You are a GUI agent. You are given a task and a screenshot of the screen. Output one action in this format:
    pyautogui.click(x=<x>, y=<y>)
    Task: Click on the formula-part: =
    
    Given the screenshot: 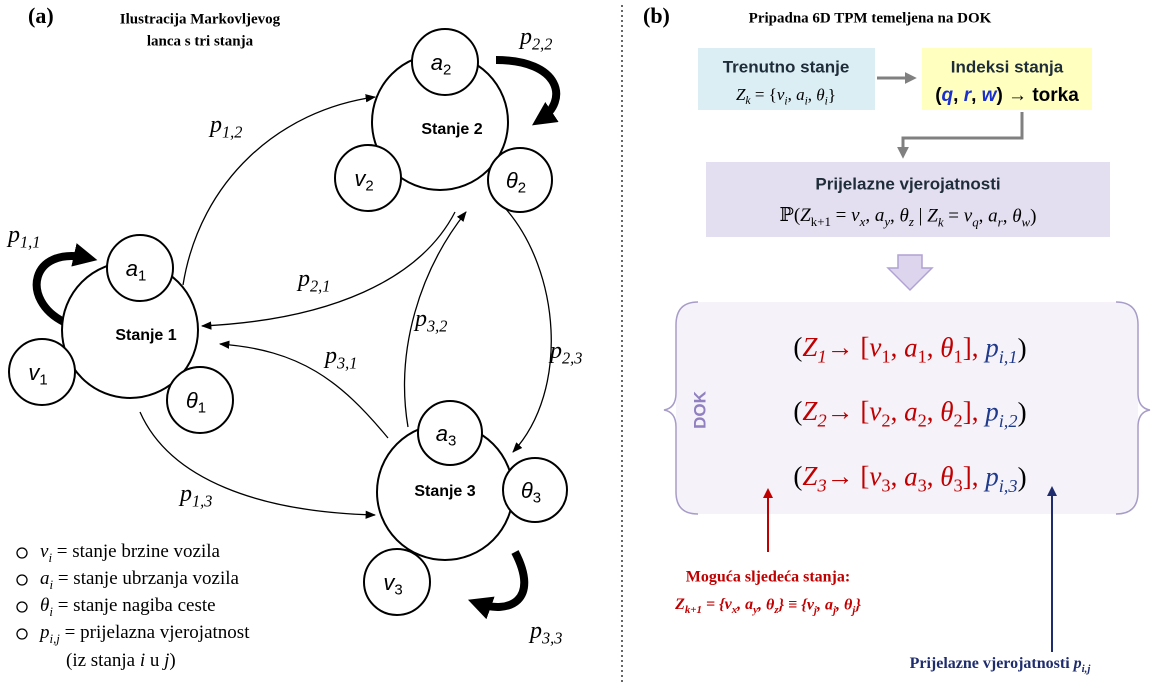 What is the action you would take?
    pyautogui.click(x=954, y=216)
    